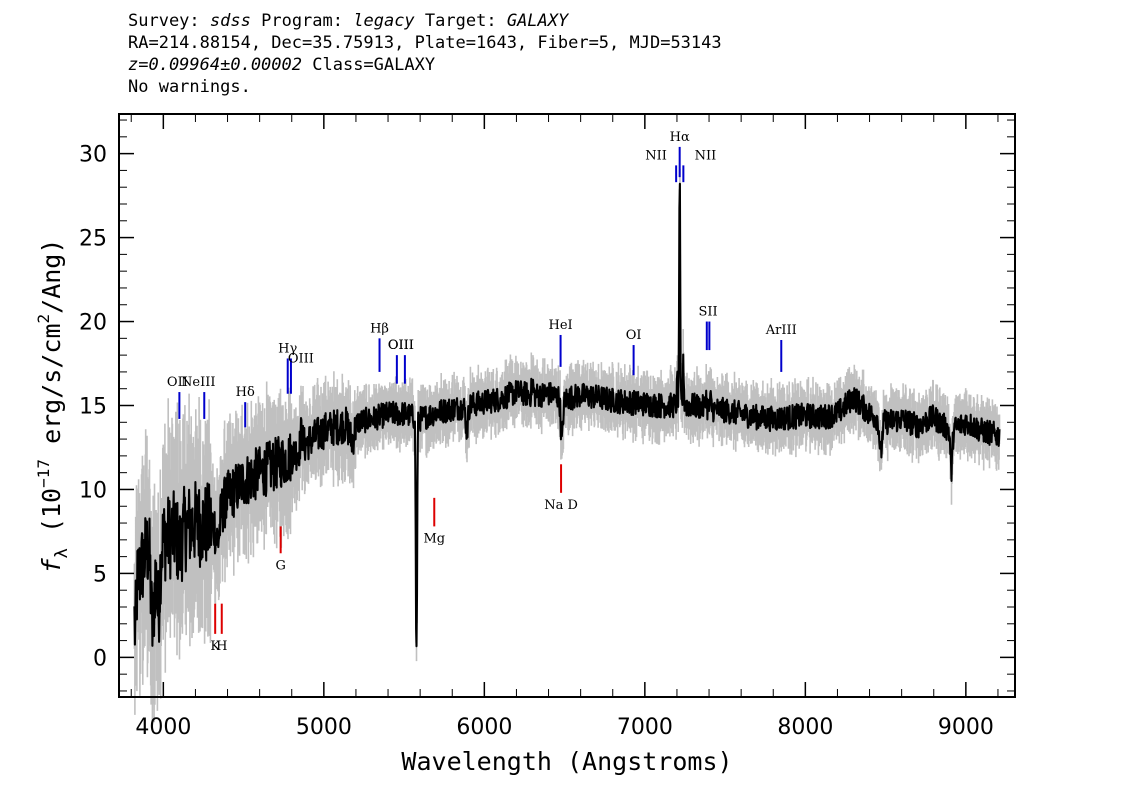 Image resolution: width=1134 pixels, height=810 pixels. Describe the element at coordinates (93, 490) in the screenshot. I see `y-tick-label: 10` at that location.